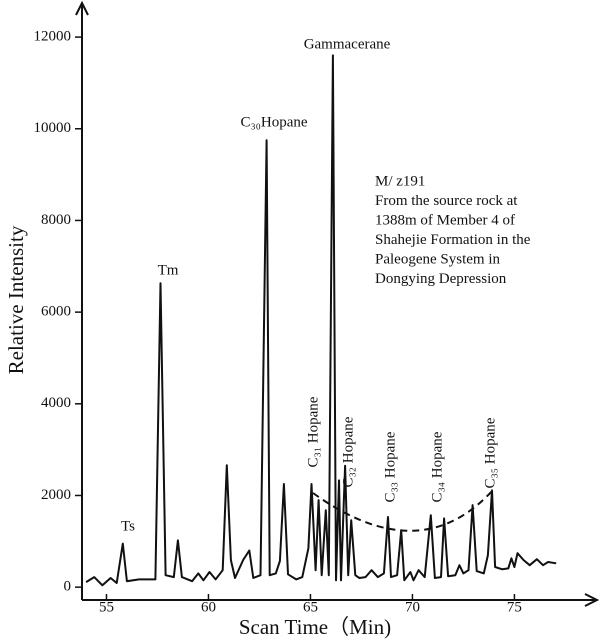  I want to click on peak-label: C₃₃ Hopane, so click(390, 466).